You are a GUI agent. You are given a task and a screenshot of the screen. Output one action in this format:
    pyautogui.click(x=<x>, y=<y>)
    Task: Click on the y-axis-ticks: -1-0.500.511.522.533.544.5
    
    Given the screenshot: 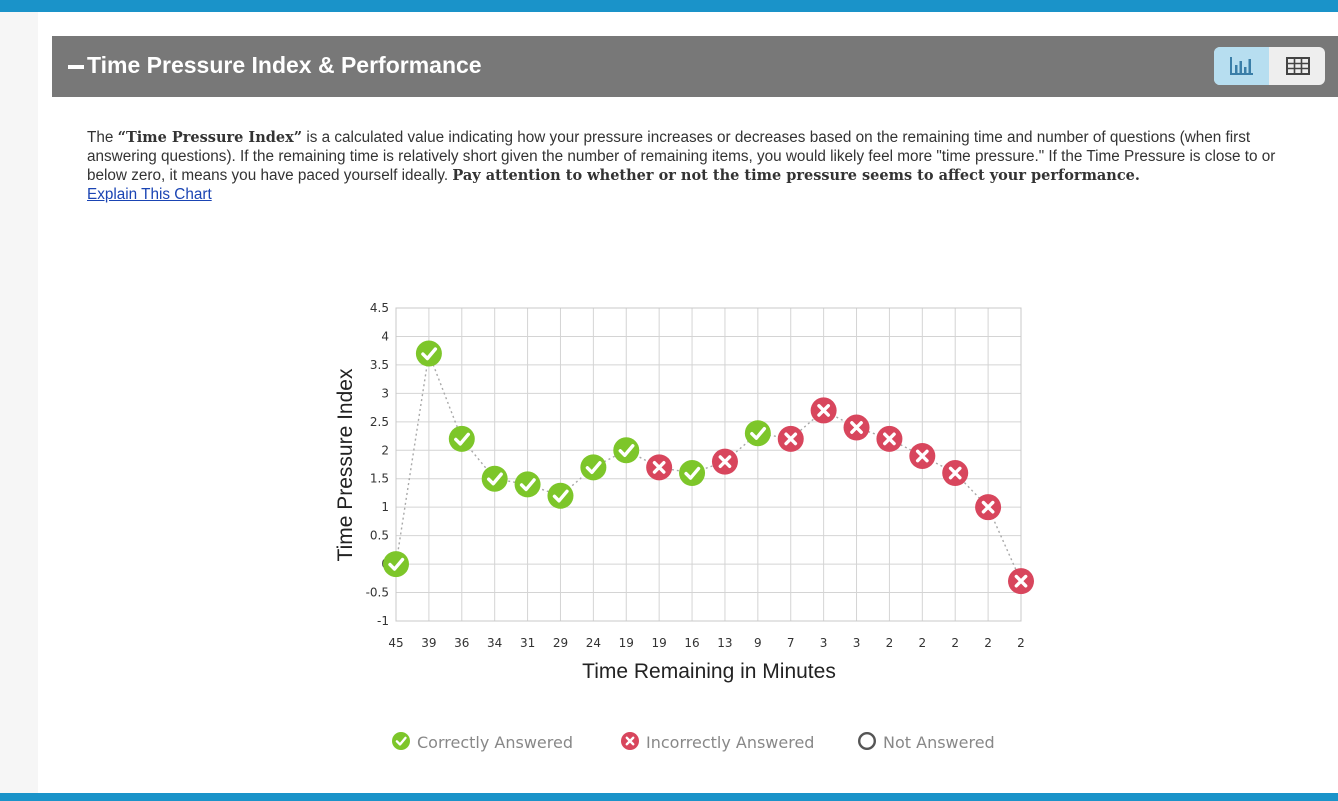 What is the action you would take?
    pyautogui.click(x=377, y=464)
    